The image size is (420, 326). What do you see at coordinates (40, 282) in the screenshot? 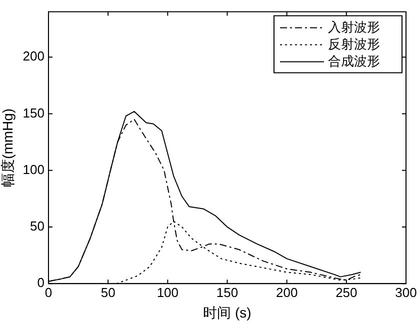
I see `y-tick-label: 0` at bounding box center [40, 282].